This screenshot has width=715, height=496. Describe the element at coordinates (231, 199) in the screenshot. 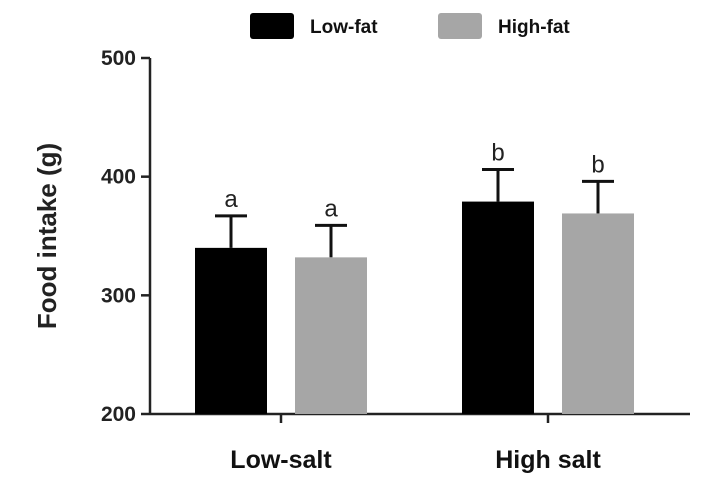

I see `sig-label-0-0: a` at that location.